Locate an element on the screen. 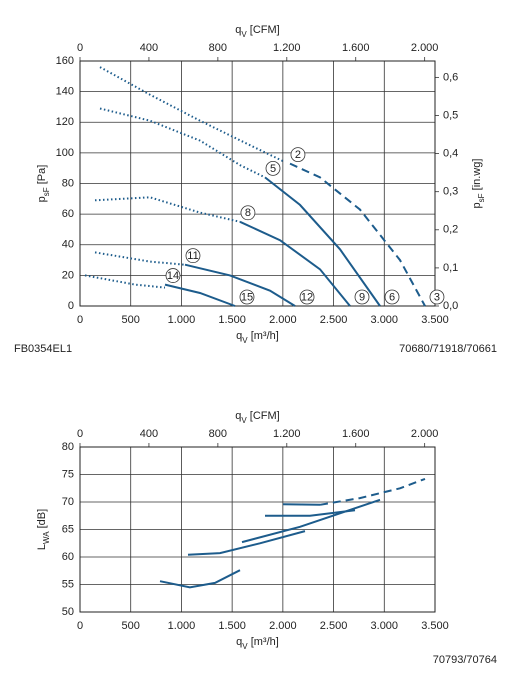  curve-label: 8 is located at coordinates (248, 213).